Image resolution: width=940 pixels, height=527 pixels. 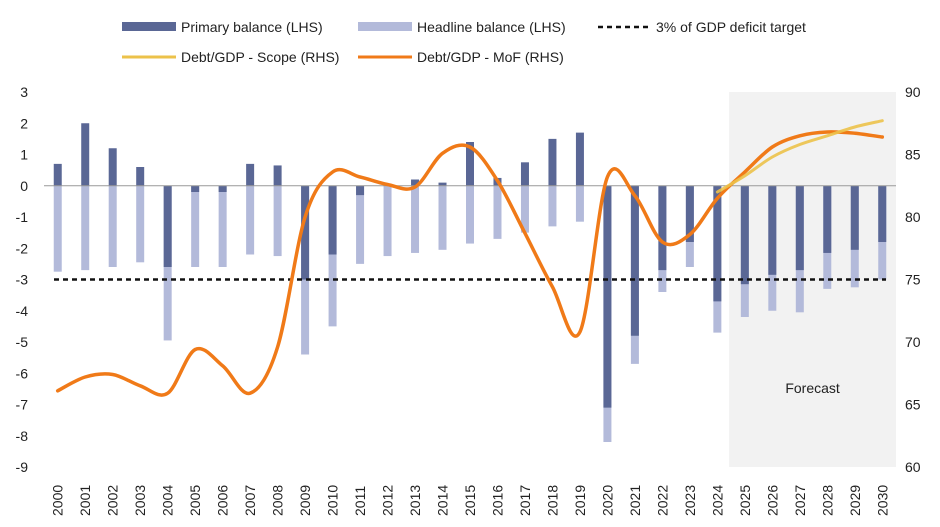 What do you see at coordinates (140, 500) in the screenshot?
I see `x-tick-label: 2003` at bounding box center [140, 500].